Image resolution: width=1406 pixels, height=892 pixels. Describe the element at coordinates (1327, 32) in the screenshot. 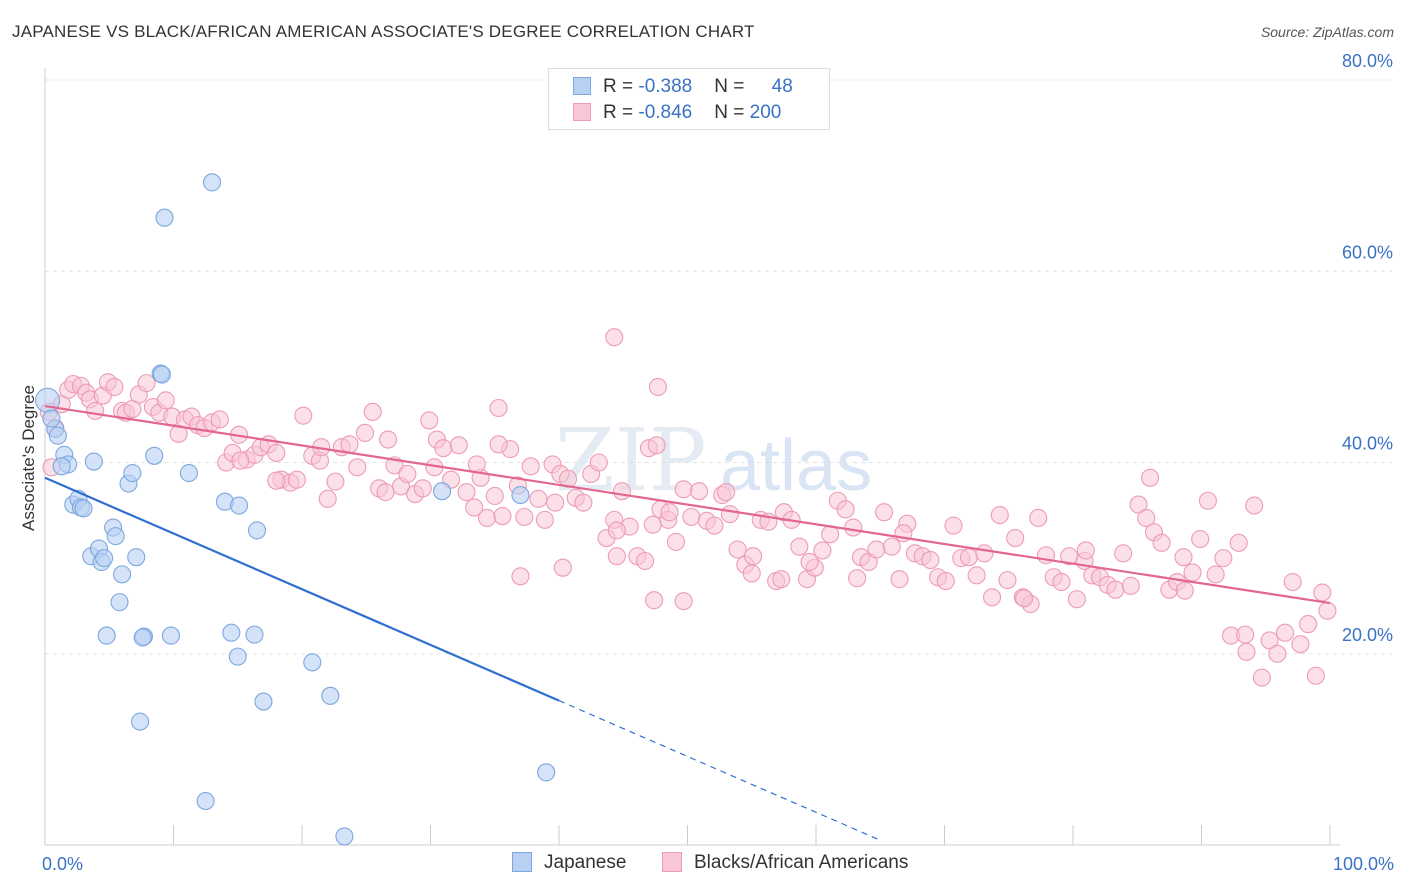

I see `source-label: Source: ZipAtlas.com` at that location.